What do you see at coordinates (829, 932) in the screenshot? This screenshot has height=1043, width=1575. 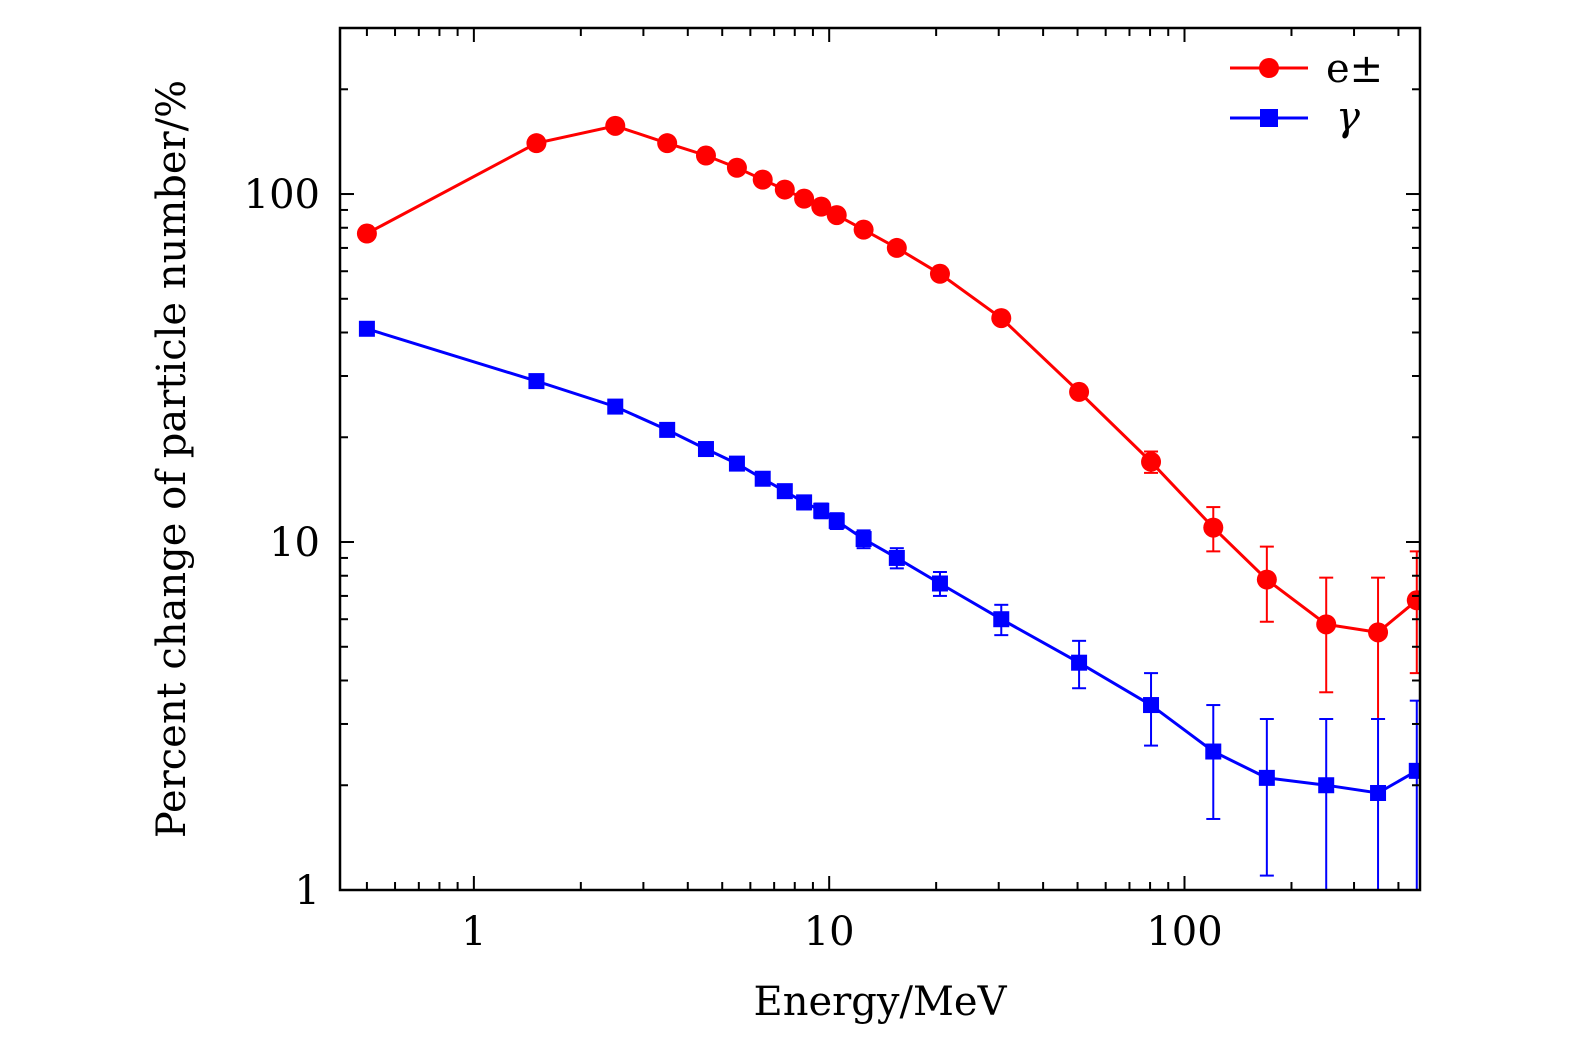 I see `x-tick-label: 10` at bounding box center [829, 932].